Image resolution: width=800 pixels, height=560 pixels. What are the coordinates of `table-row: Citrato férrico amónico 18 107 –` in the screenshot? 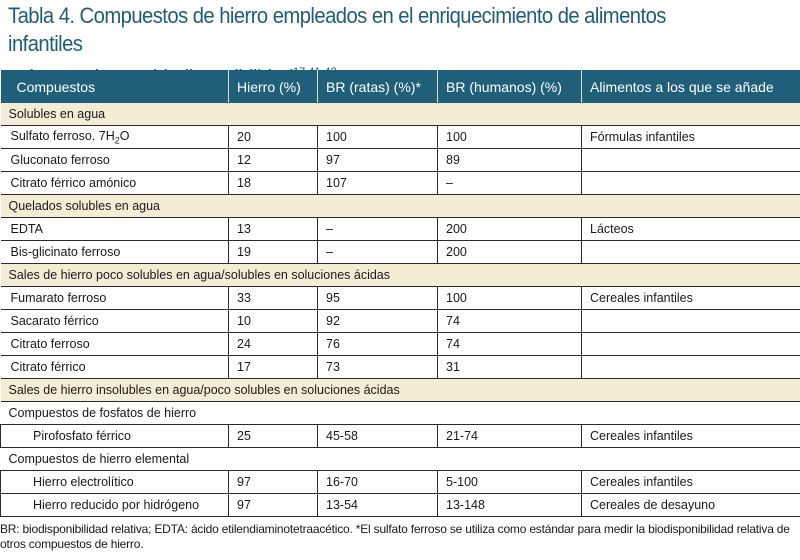 It's located at (400, 183).